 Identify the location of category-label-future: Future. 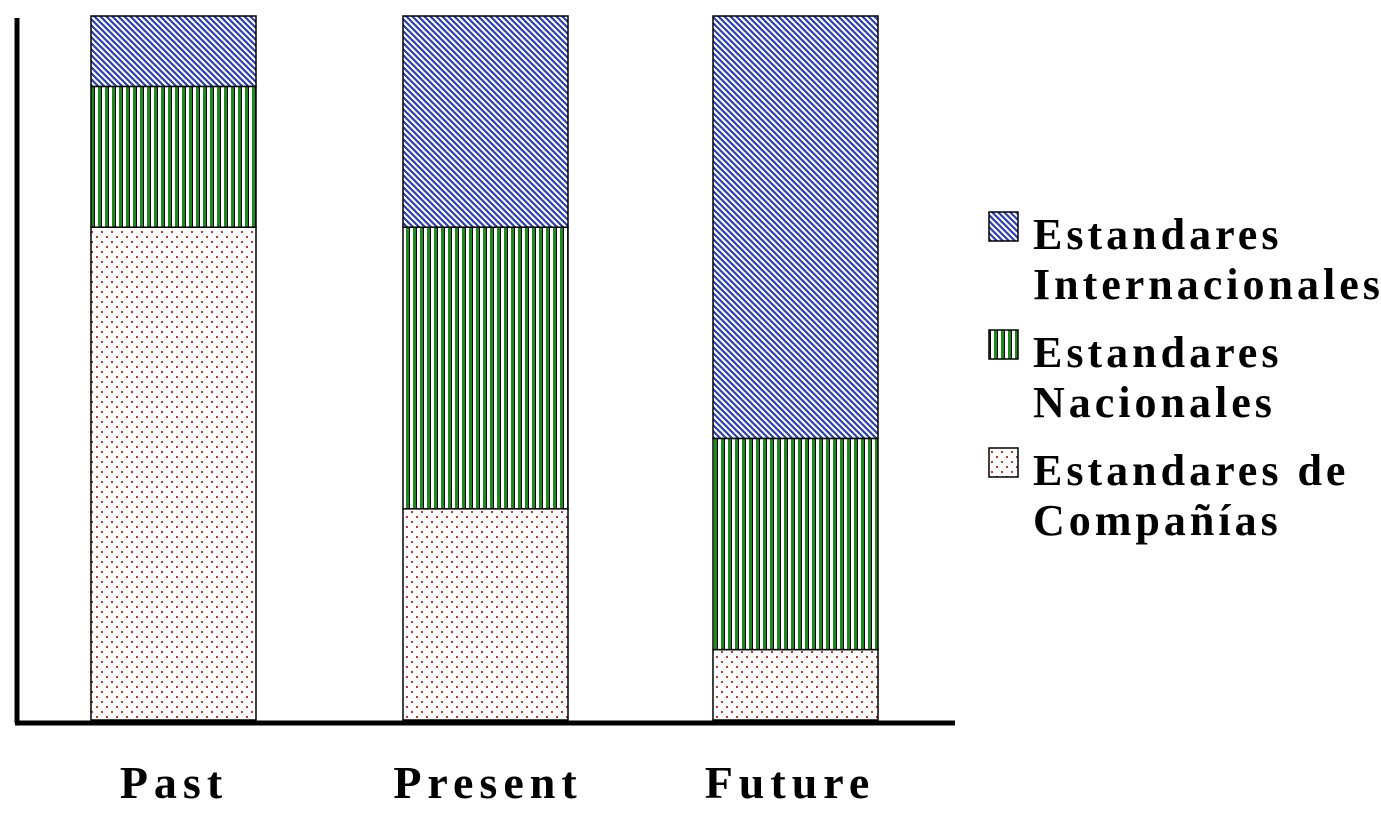
(790, 782).